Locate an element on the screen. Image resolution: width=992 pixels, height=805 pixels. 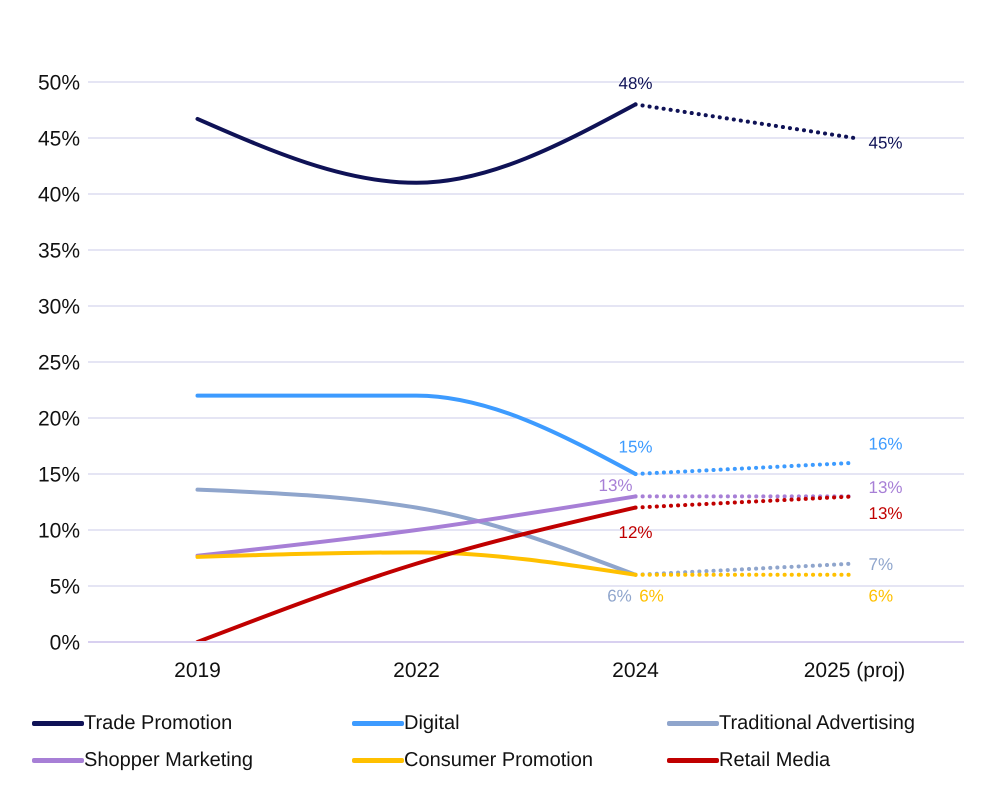
y-tick-label: 25% is located at coordinates (59, 362).